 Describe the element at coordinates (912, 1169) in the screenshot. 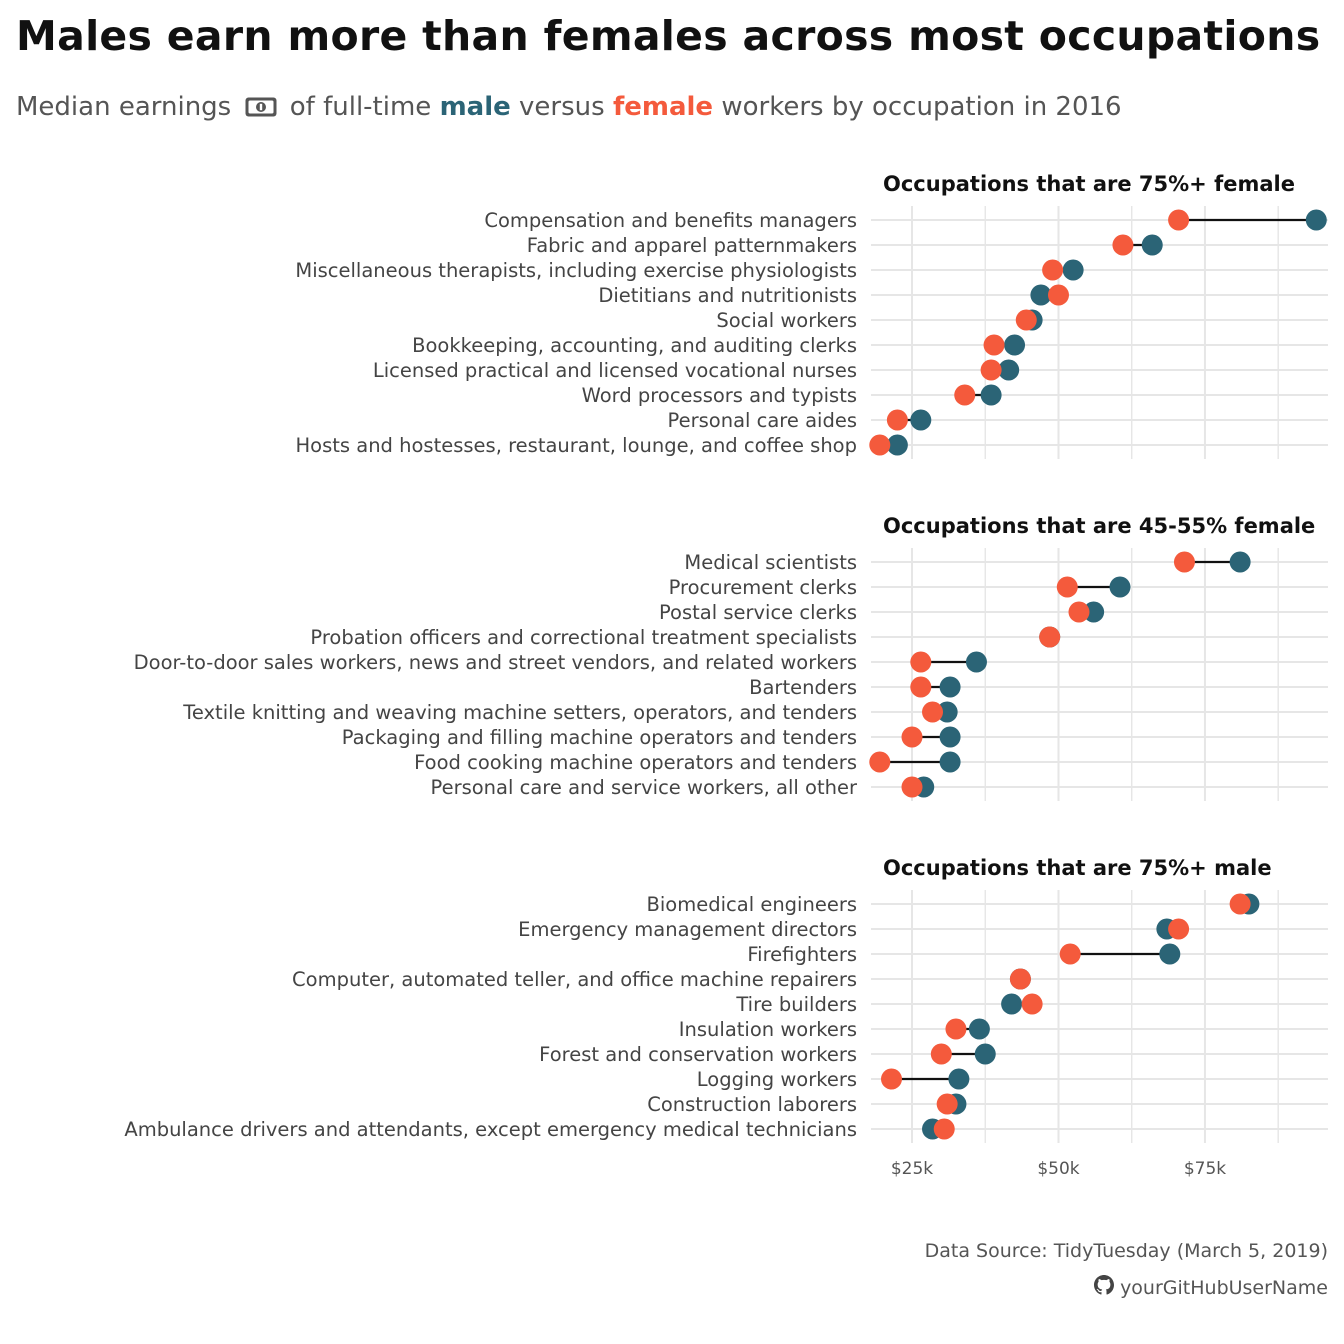

I see `x-tick-label: $25k` at that location.